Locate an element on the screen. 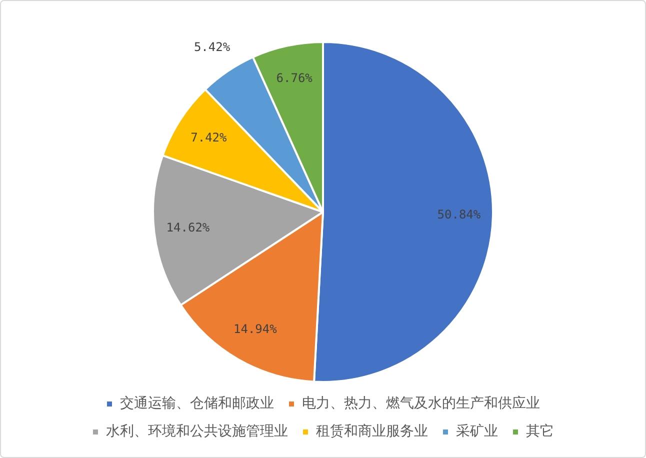 This screenshot has height=458, width=646. data-label: 50.84% is located at coordinates (459, 215).